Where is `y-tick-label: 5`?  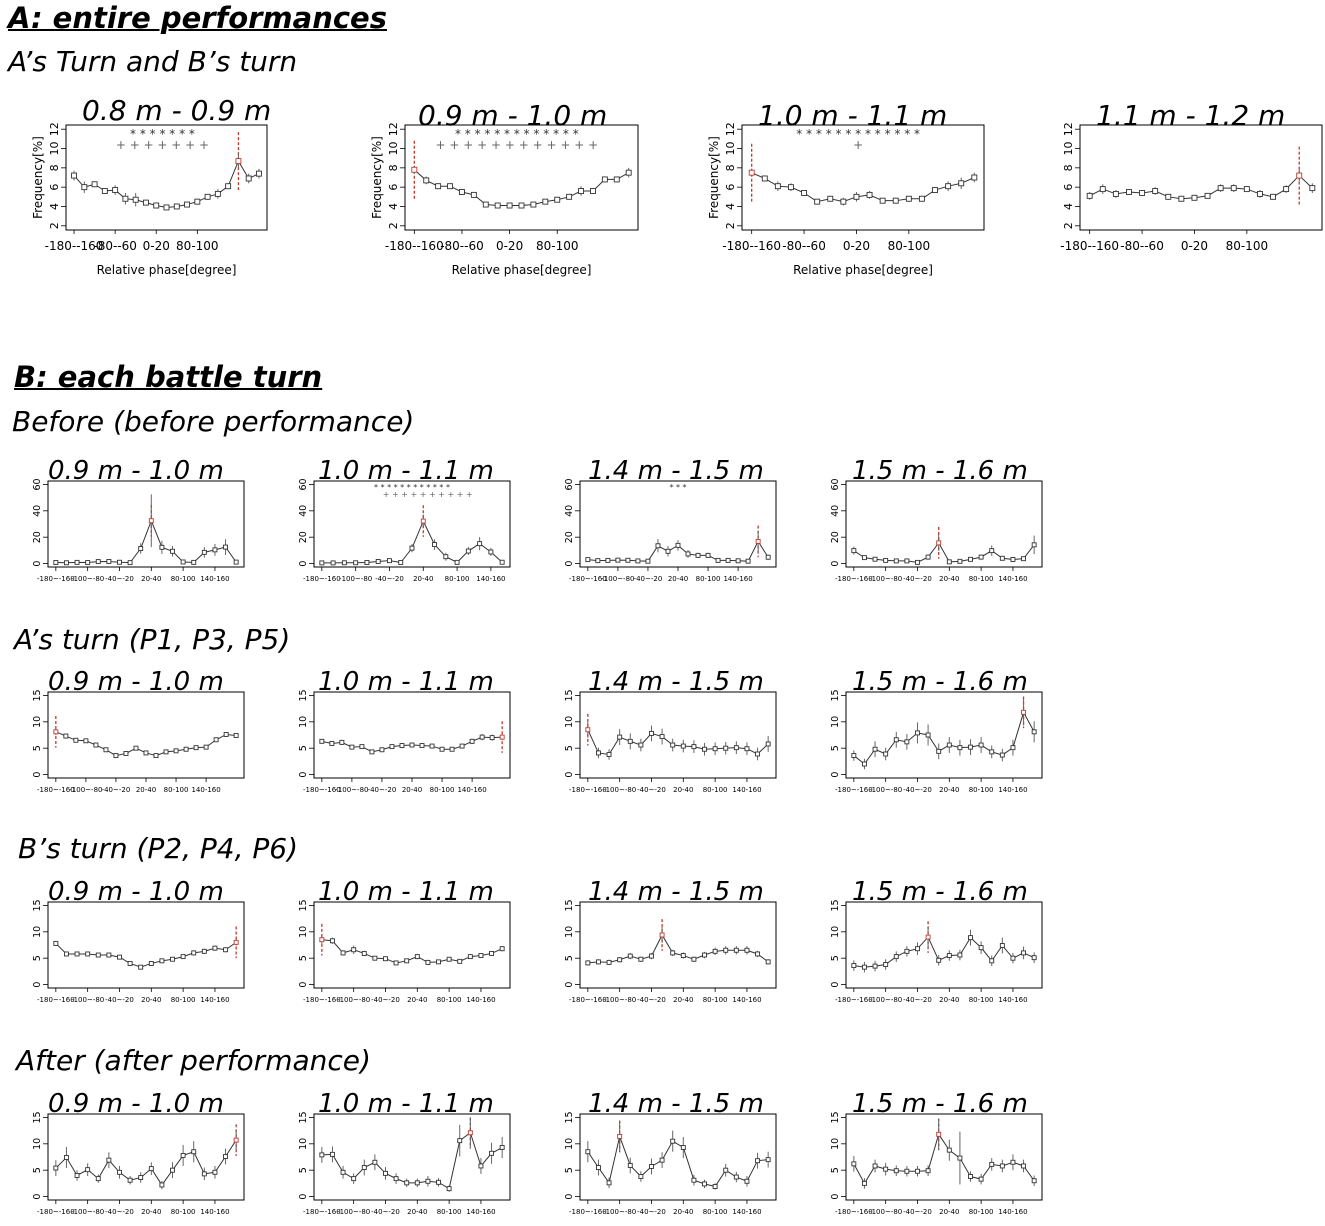
y-tick-label: 5 is located at coordinates (37, 1170).